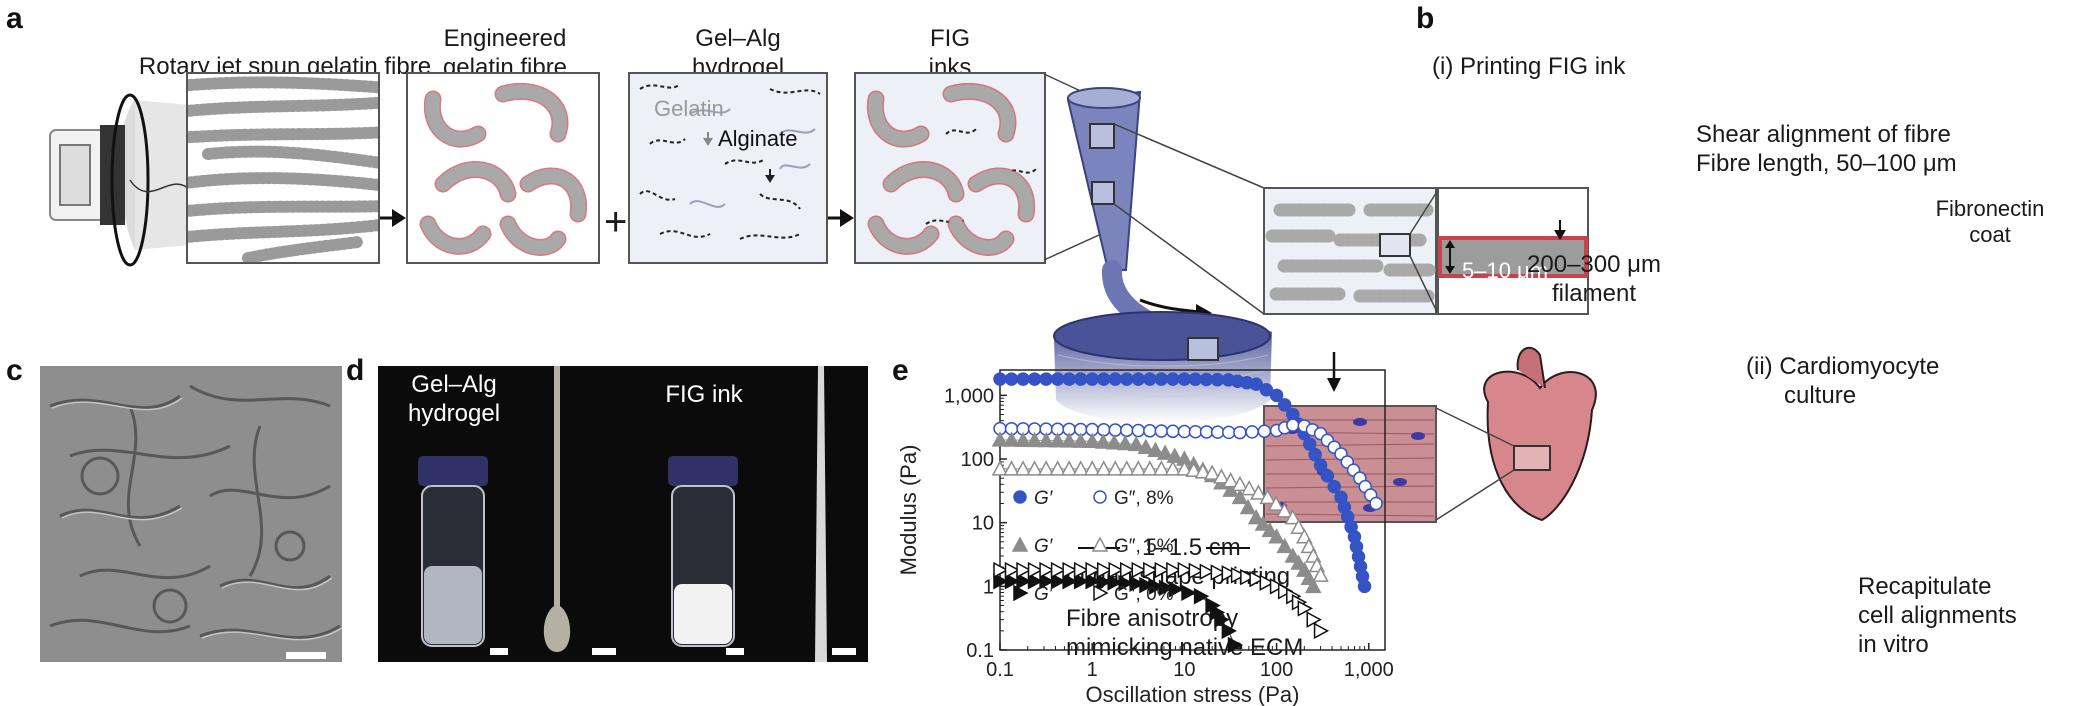 Image resolution: width=2096 pixels, height=706 pixels. Describe the element at coordinates (758, 138) in the screenshot. I see `alginate-label: Alginate` at that location.